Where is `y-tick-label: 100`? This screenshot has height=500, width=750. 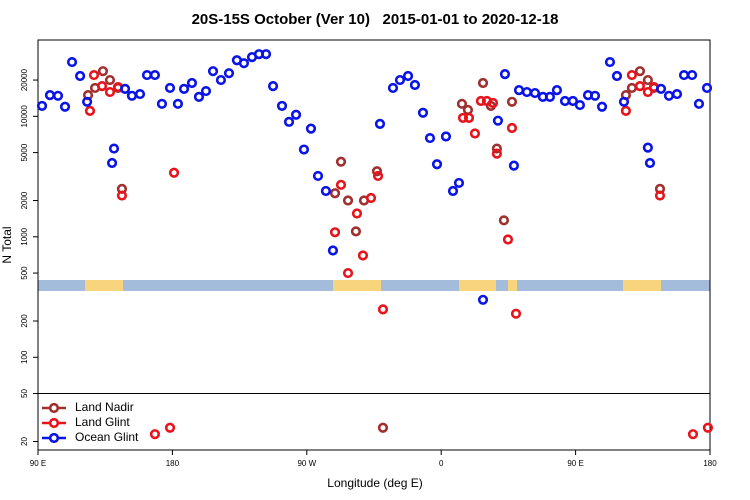
y-tick-label: 100 is located at coordinates (24, 357).